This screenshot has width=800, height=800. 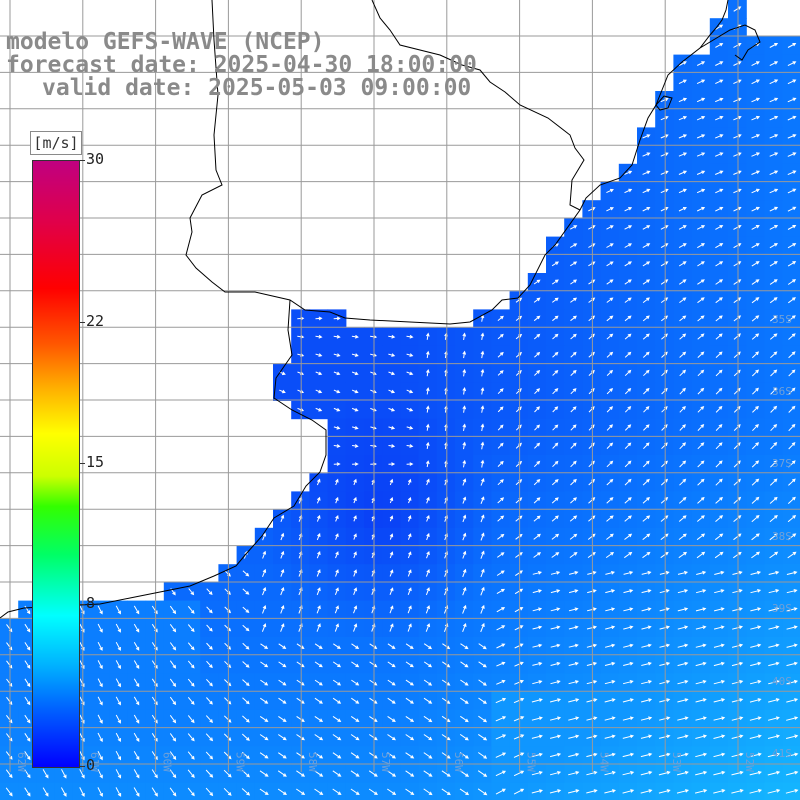 What do you see at coordinates (749, 762) in the screenshot?
I see `longitude-label: 52W` at bounding box center [749, 762].